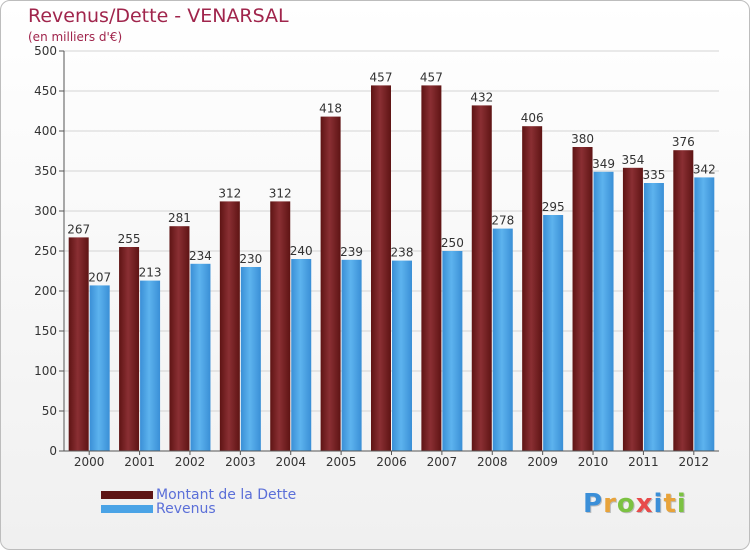 The image size is (750, 550). Describe the element at coordinates (45, 131) in the screenshot. I see `y-tick-label: 400` at that location.